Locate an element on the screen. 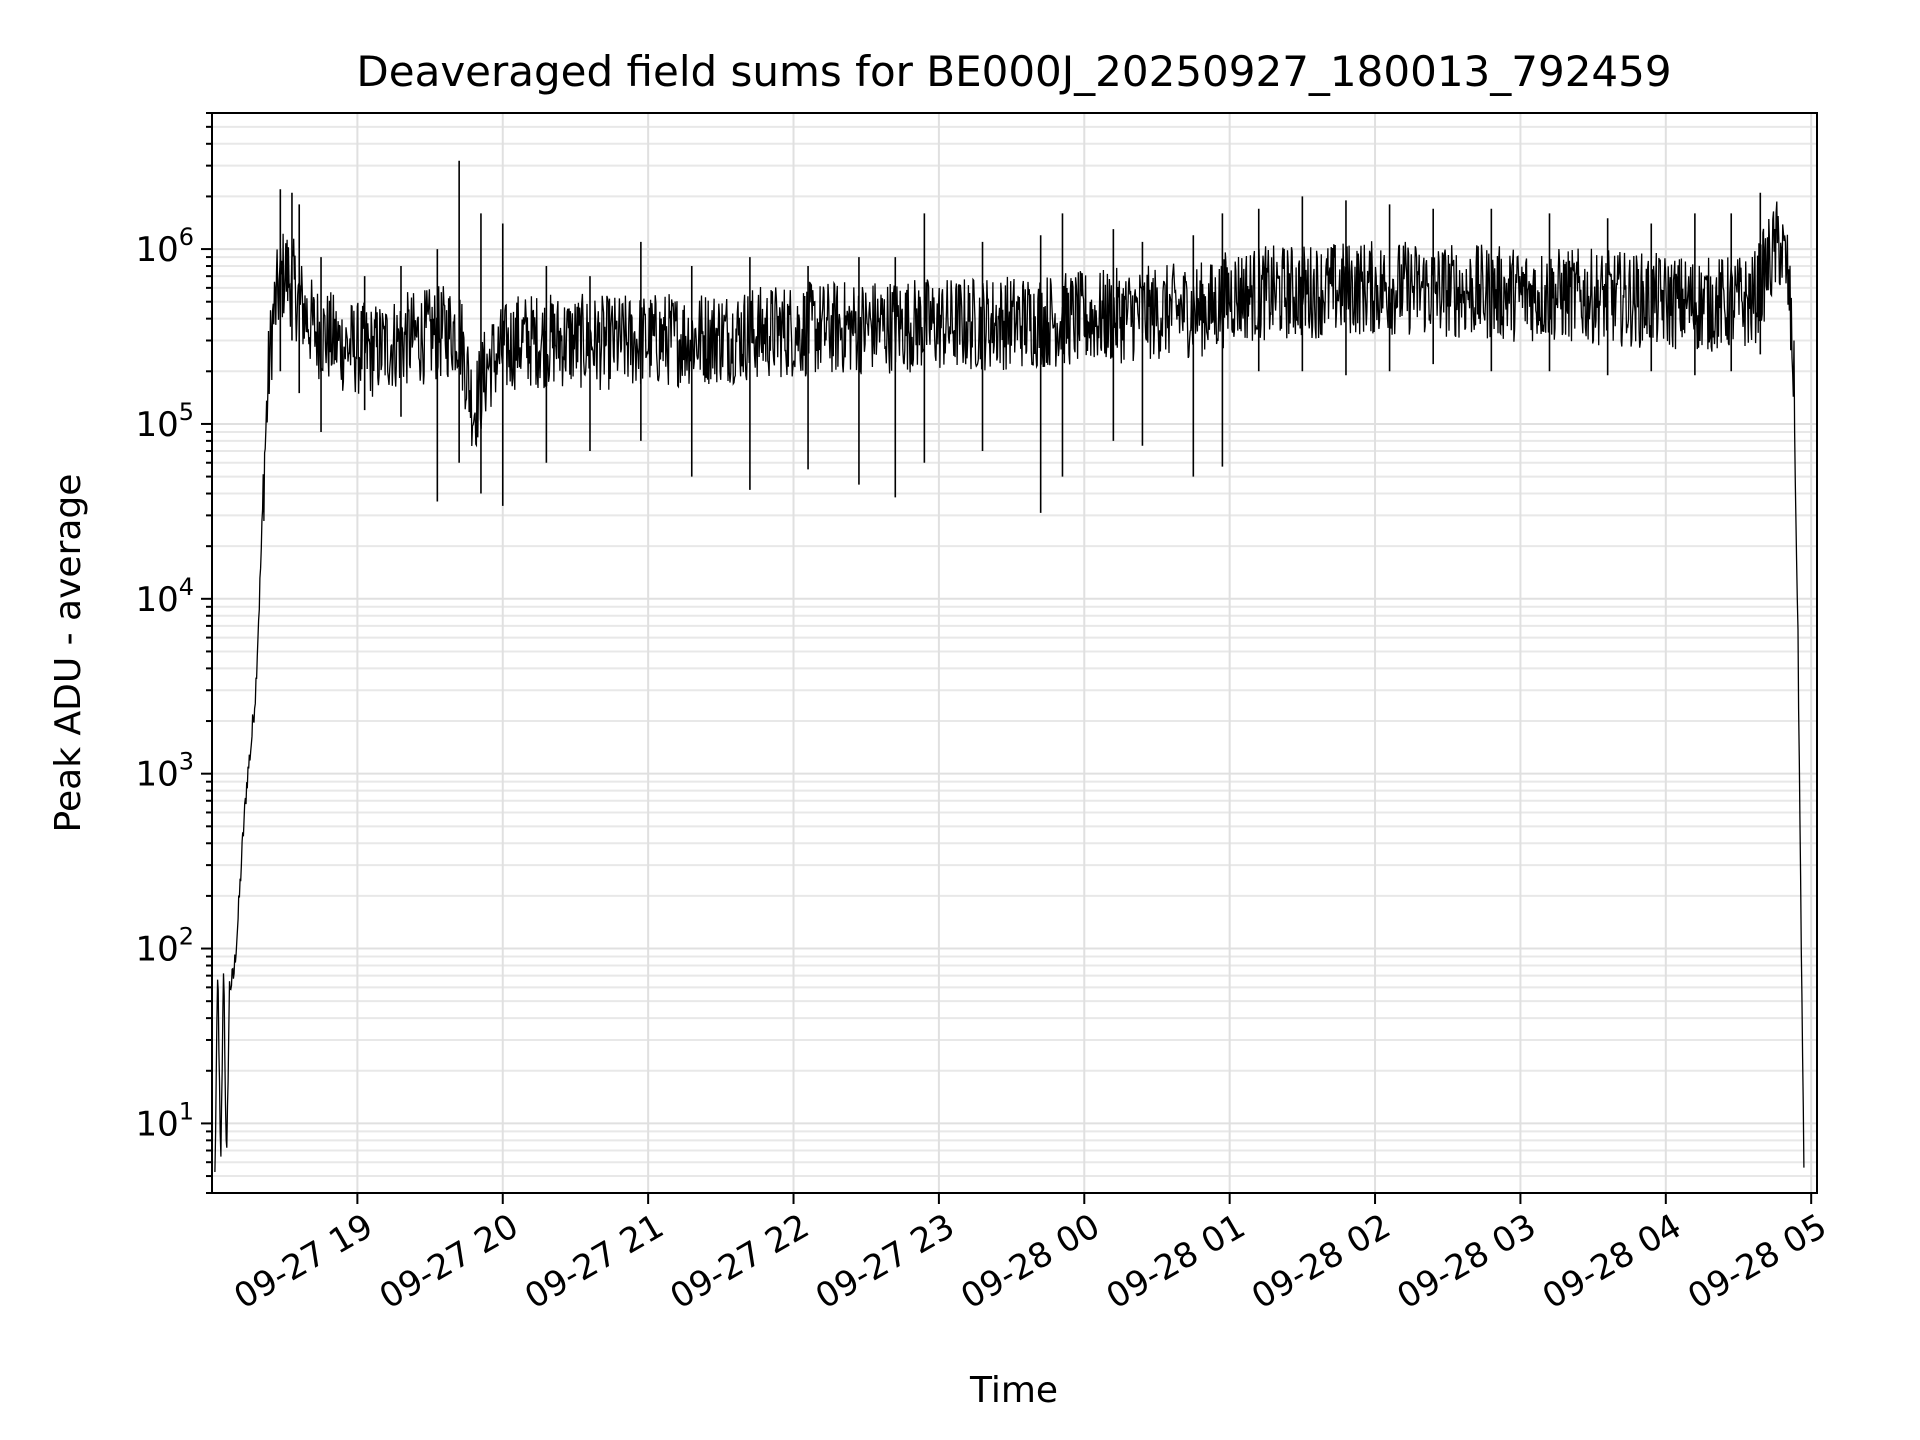  y-tick-label: 10⁵ is located at coordinates (164, 421).